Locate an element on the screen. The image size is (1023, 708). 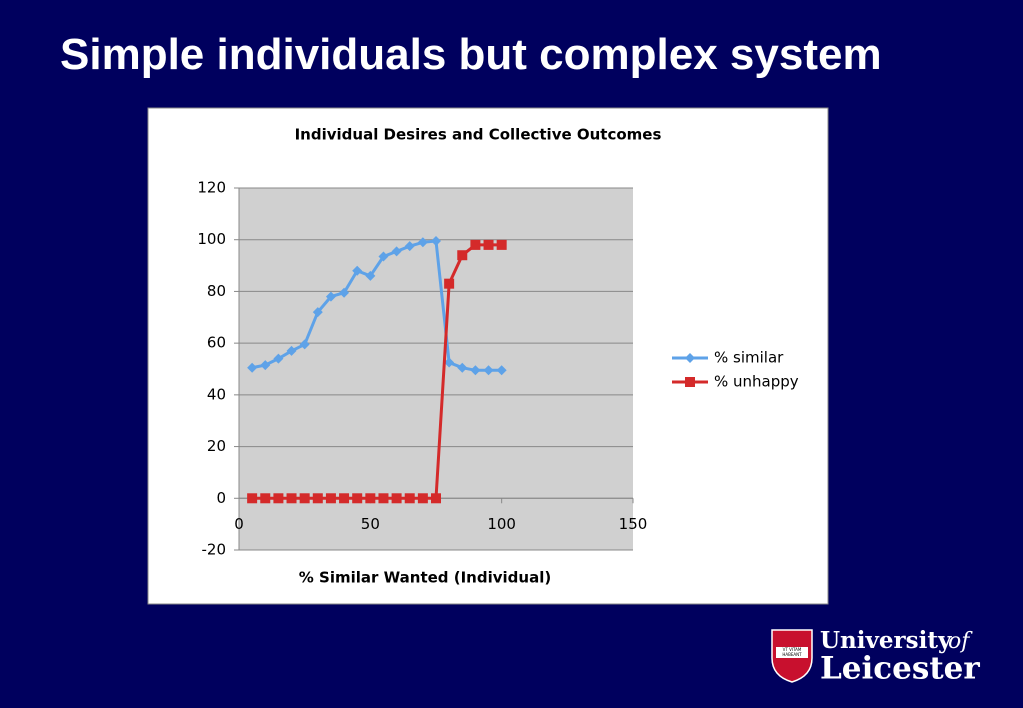
y-tick-label: 0 is located at coordinates (221, 498).